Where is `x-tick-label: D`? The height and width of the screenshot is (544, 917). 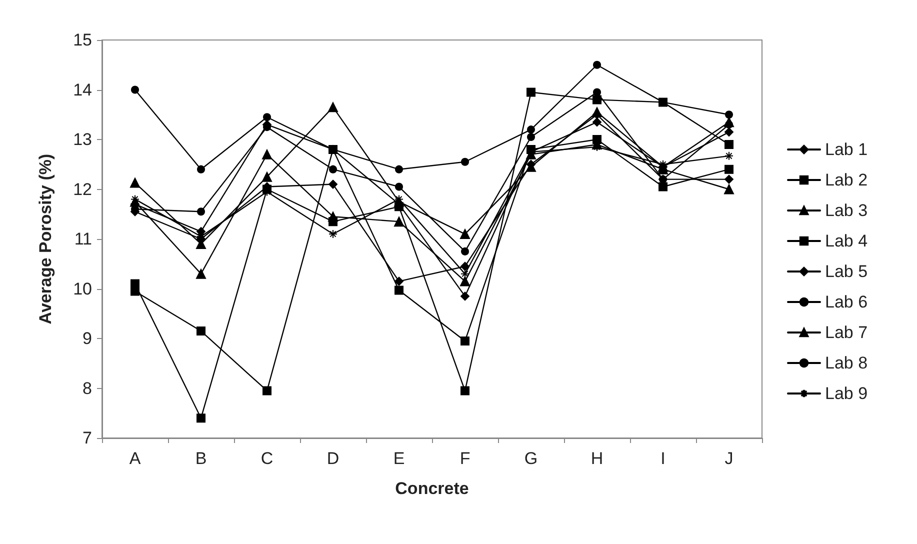
x-tick-label: D is located at coordinates (333, 458).